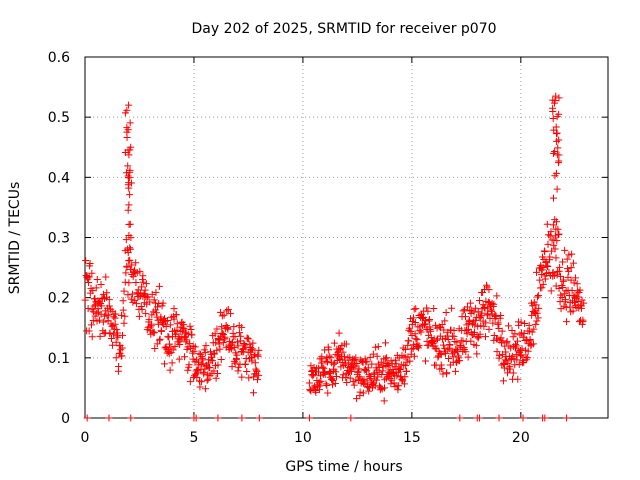 The width and height of the screenshot is (640, 480). I want to click on x-tick-label: 5, so click(193, 438).